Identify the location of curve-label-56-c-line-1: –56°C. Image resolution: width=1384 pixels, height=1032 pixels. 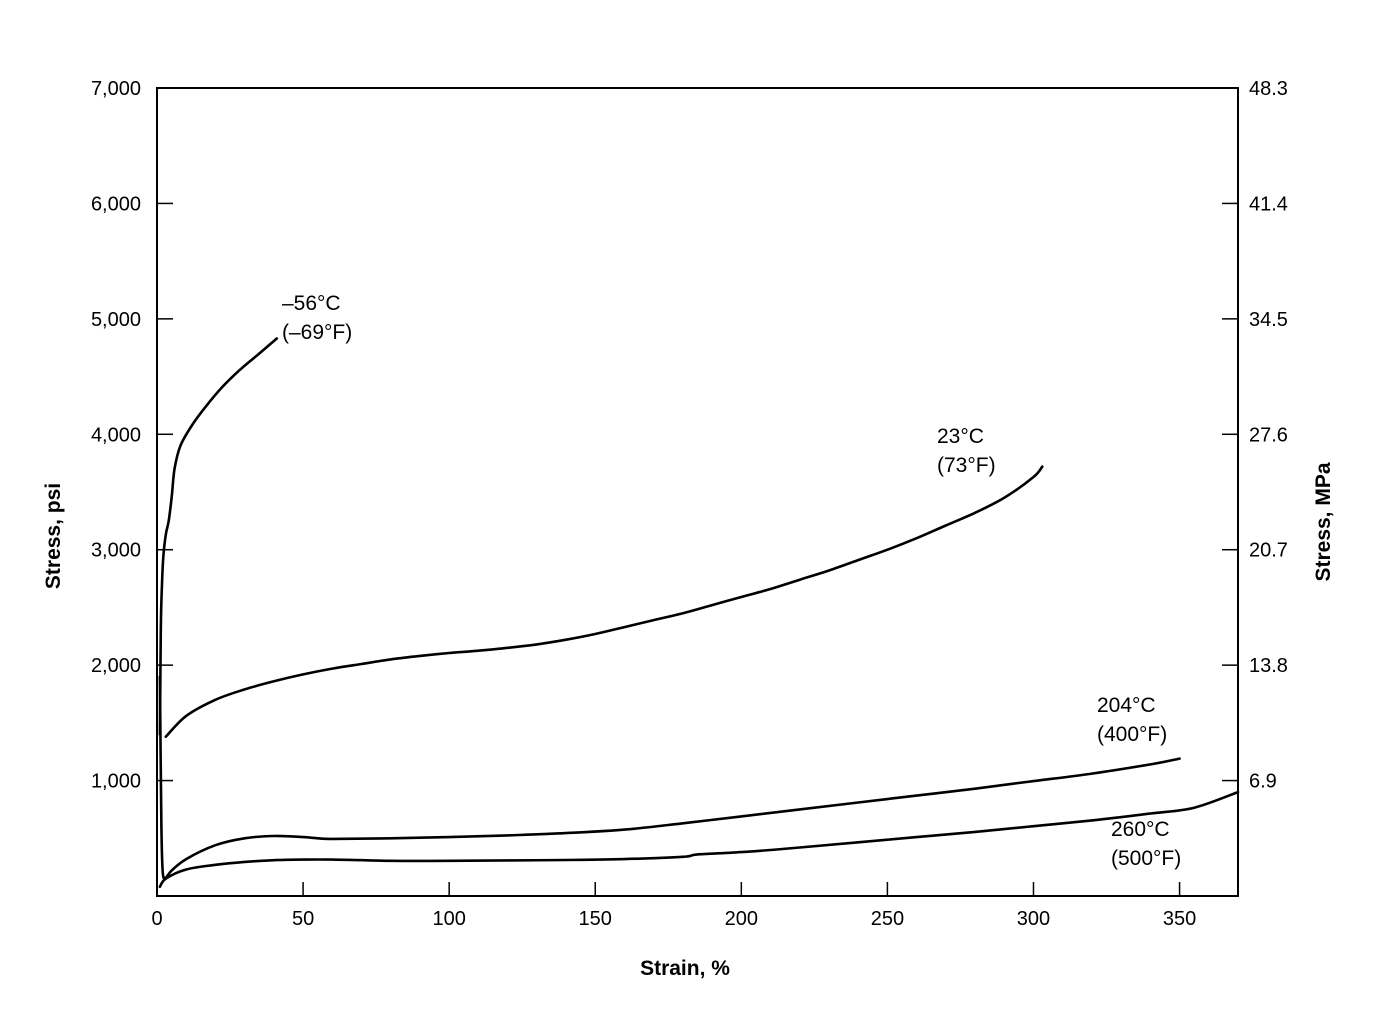
(311, 303).